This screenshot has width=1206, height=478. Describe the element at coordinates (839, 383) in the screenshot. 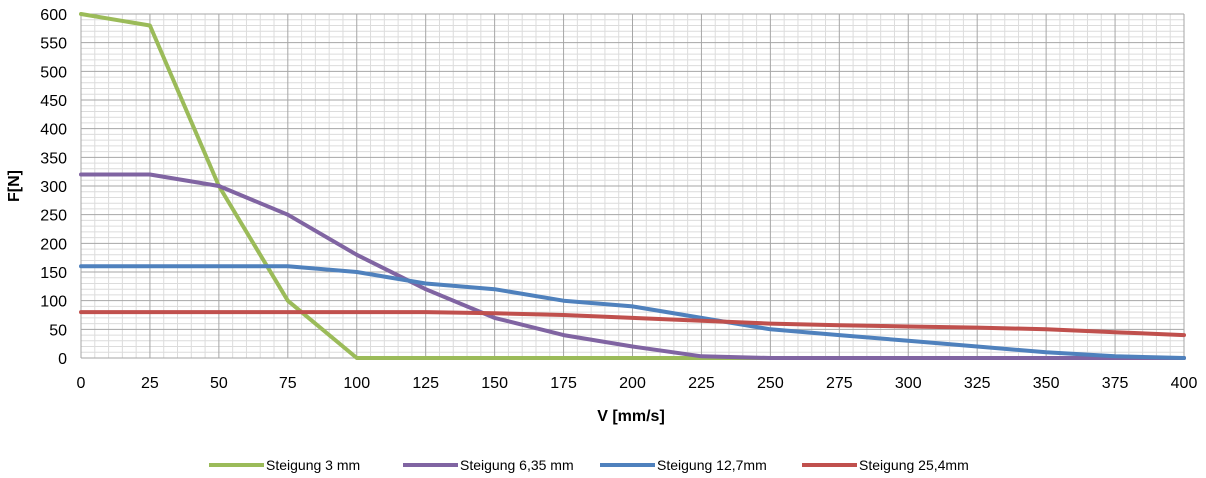

I see `x-tick-label: 275` at that location.